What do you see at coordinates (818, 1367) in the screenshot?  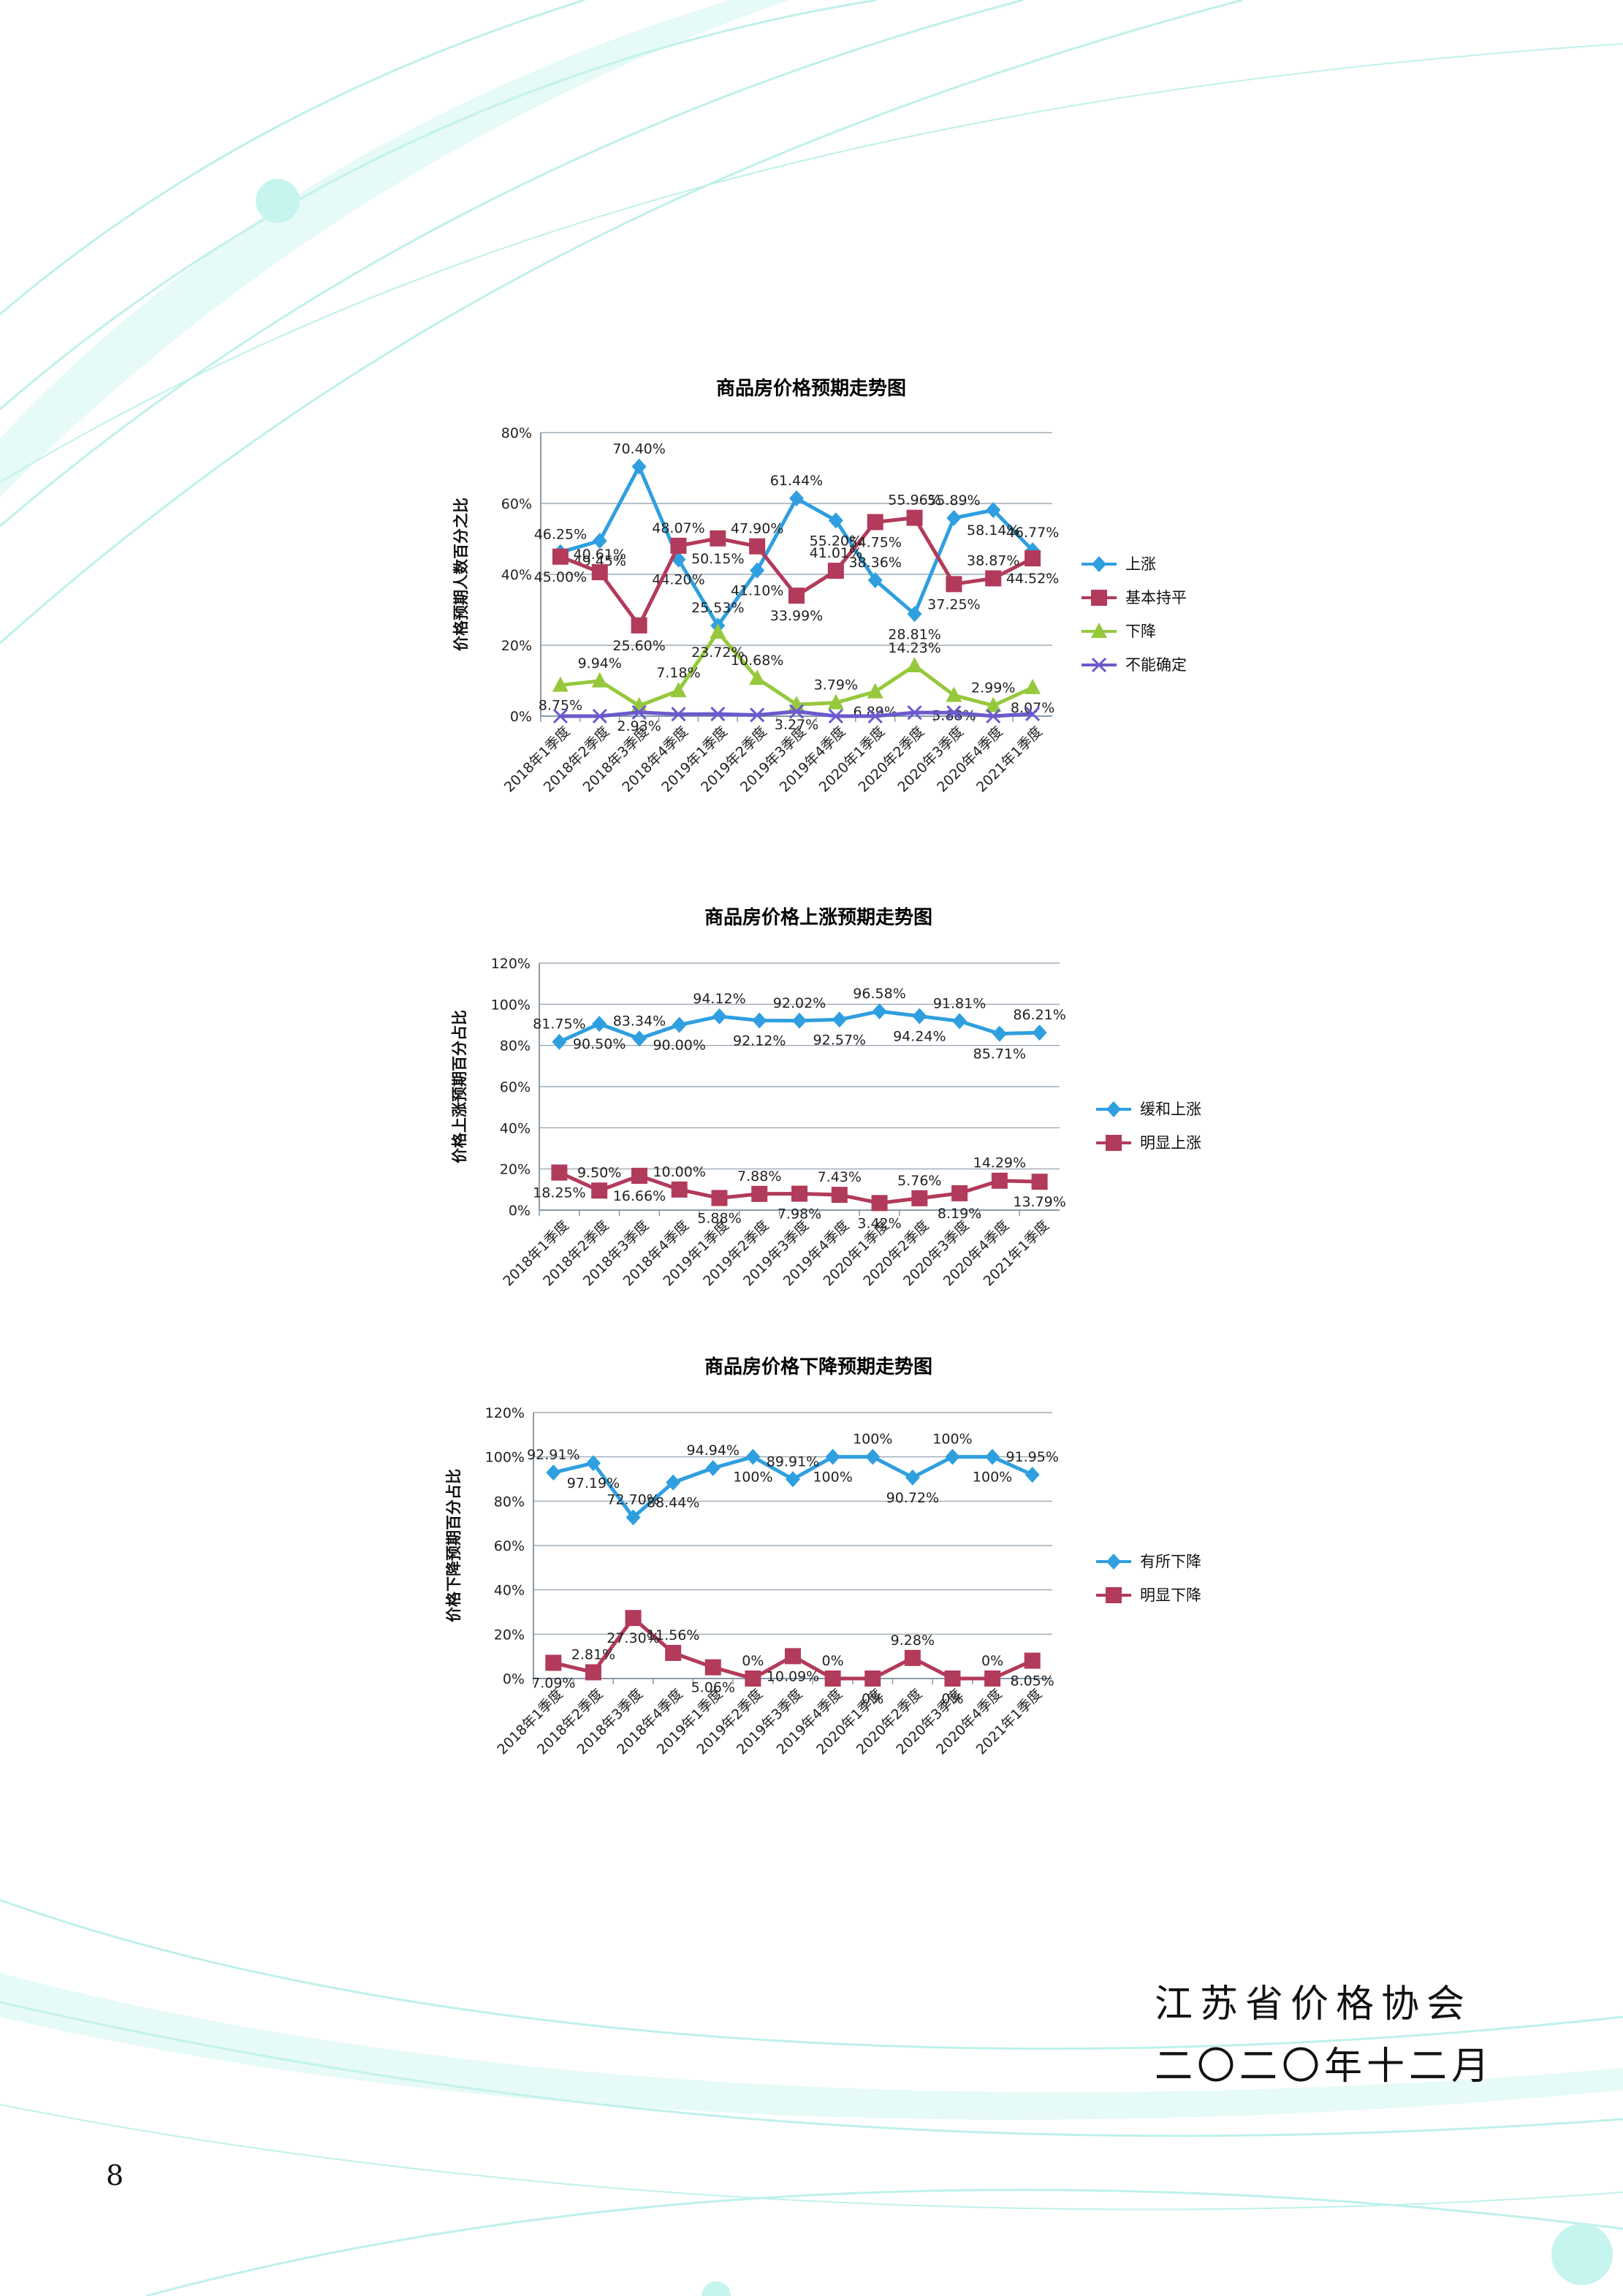 I see `chart-title: 商品房价格下降预期走势图` at bounding box center [818, 1367].